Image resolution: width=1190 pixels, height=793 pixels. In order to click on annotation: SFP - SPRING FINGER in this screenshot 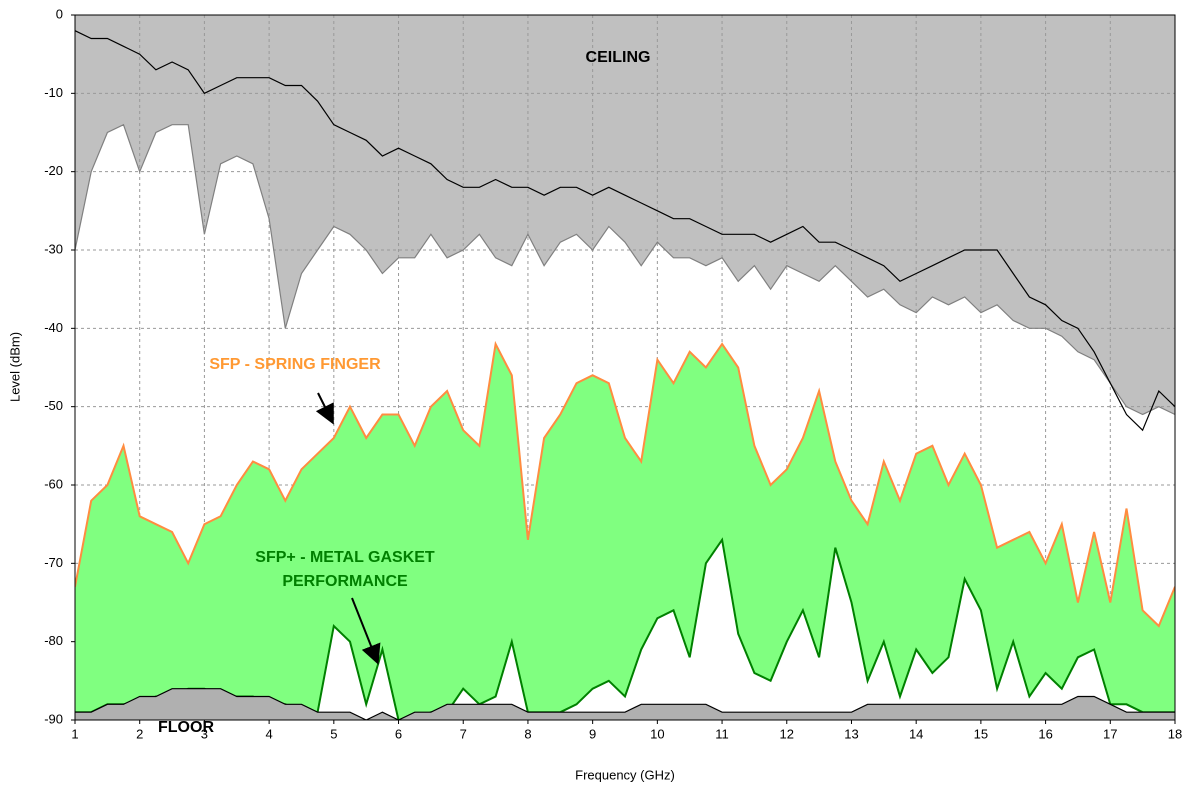, I will do `click(295, 364)`.